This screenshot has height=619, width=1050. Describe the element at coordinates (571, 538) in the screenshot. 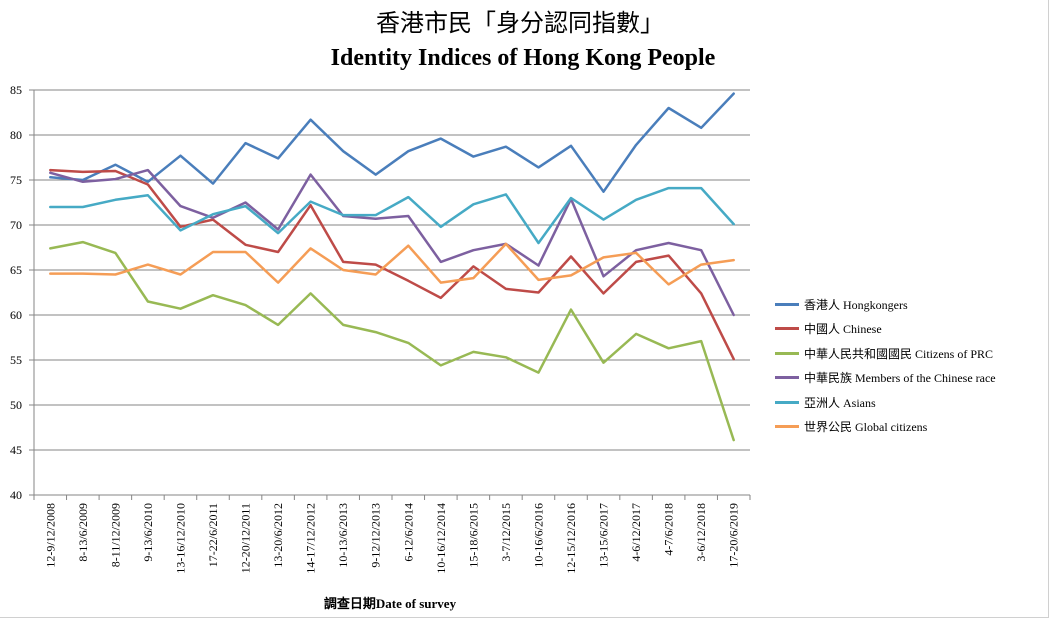

I see `x-tick-label: 12-15/12/2016` at that location.